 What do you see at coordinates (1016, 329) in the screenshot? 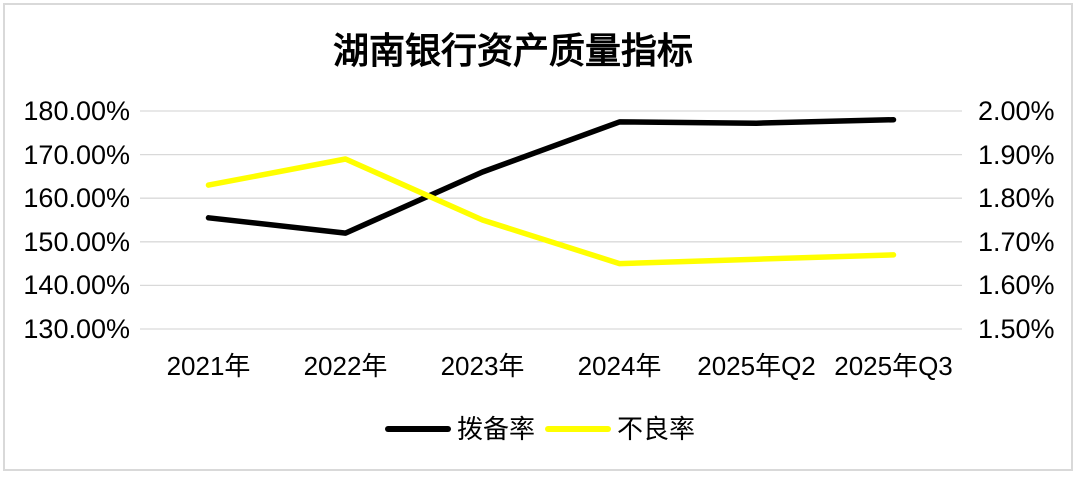
I see `right-axis-tick-label: 1.50%` at bounding box center [1016, 329].